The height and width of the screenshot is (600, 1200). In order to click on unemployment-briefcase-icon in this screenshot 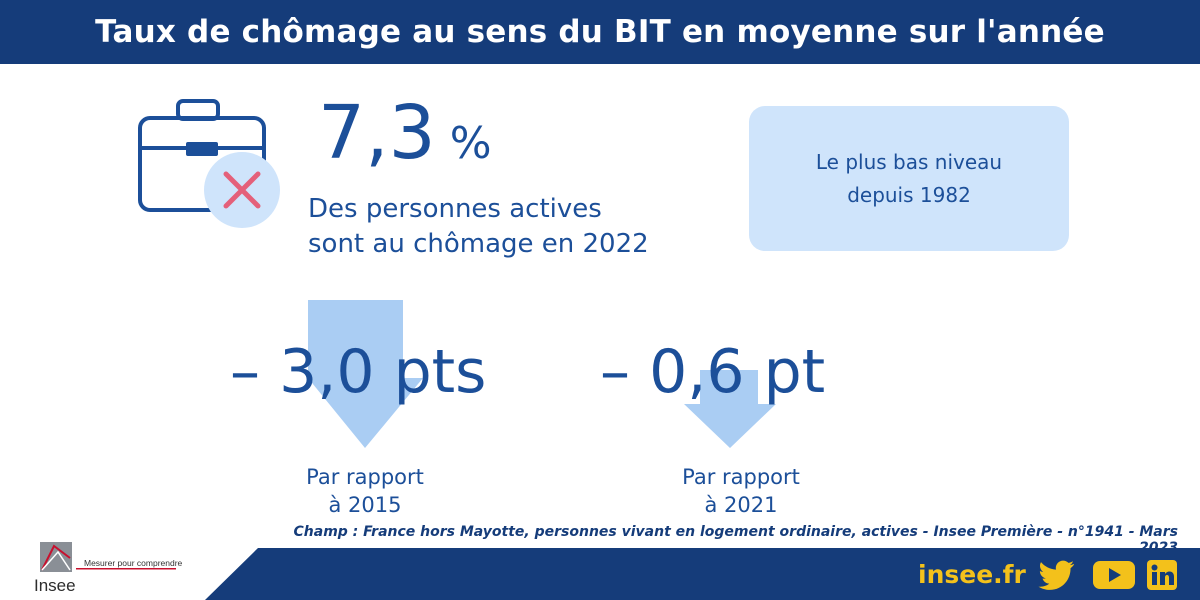, I will do `click(209, 163)`.